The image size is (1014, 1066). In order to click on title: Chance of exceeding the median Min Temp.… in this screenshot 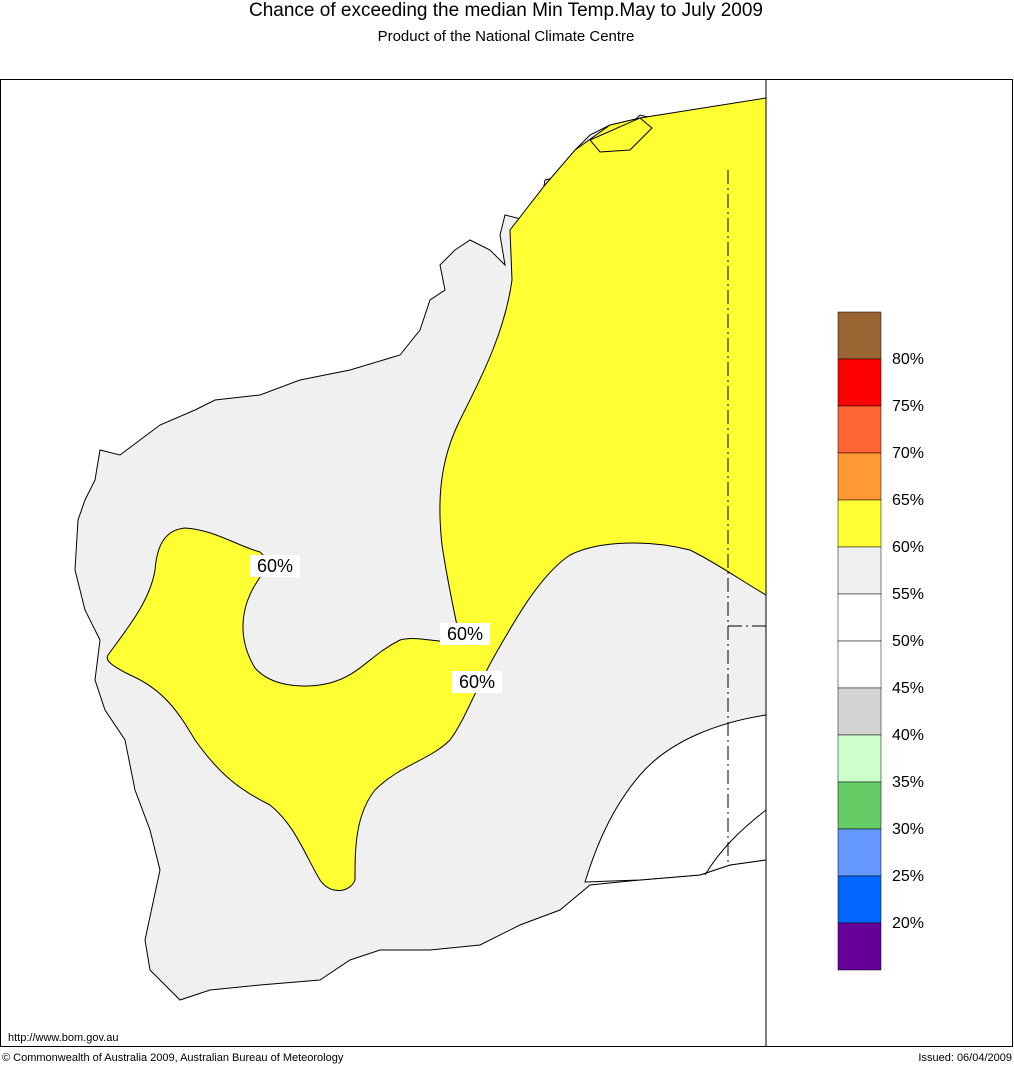, I will do `click(506, 10)`.